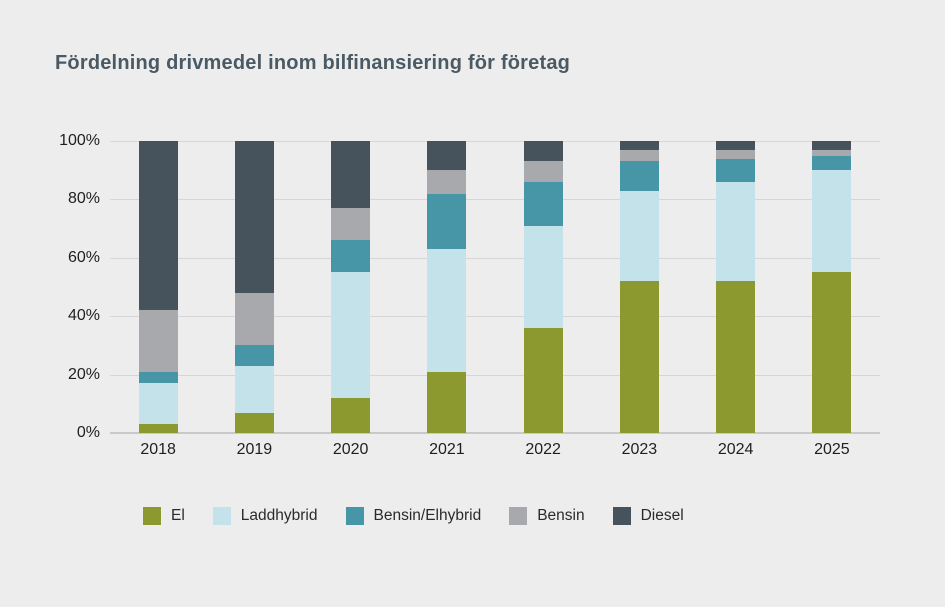 The image size is (945, 607). I want to click on bar-2021, so click(447, 287).